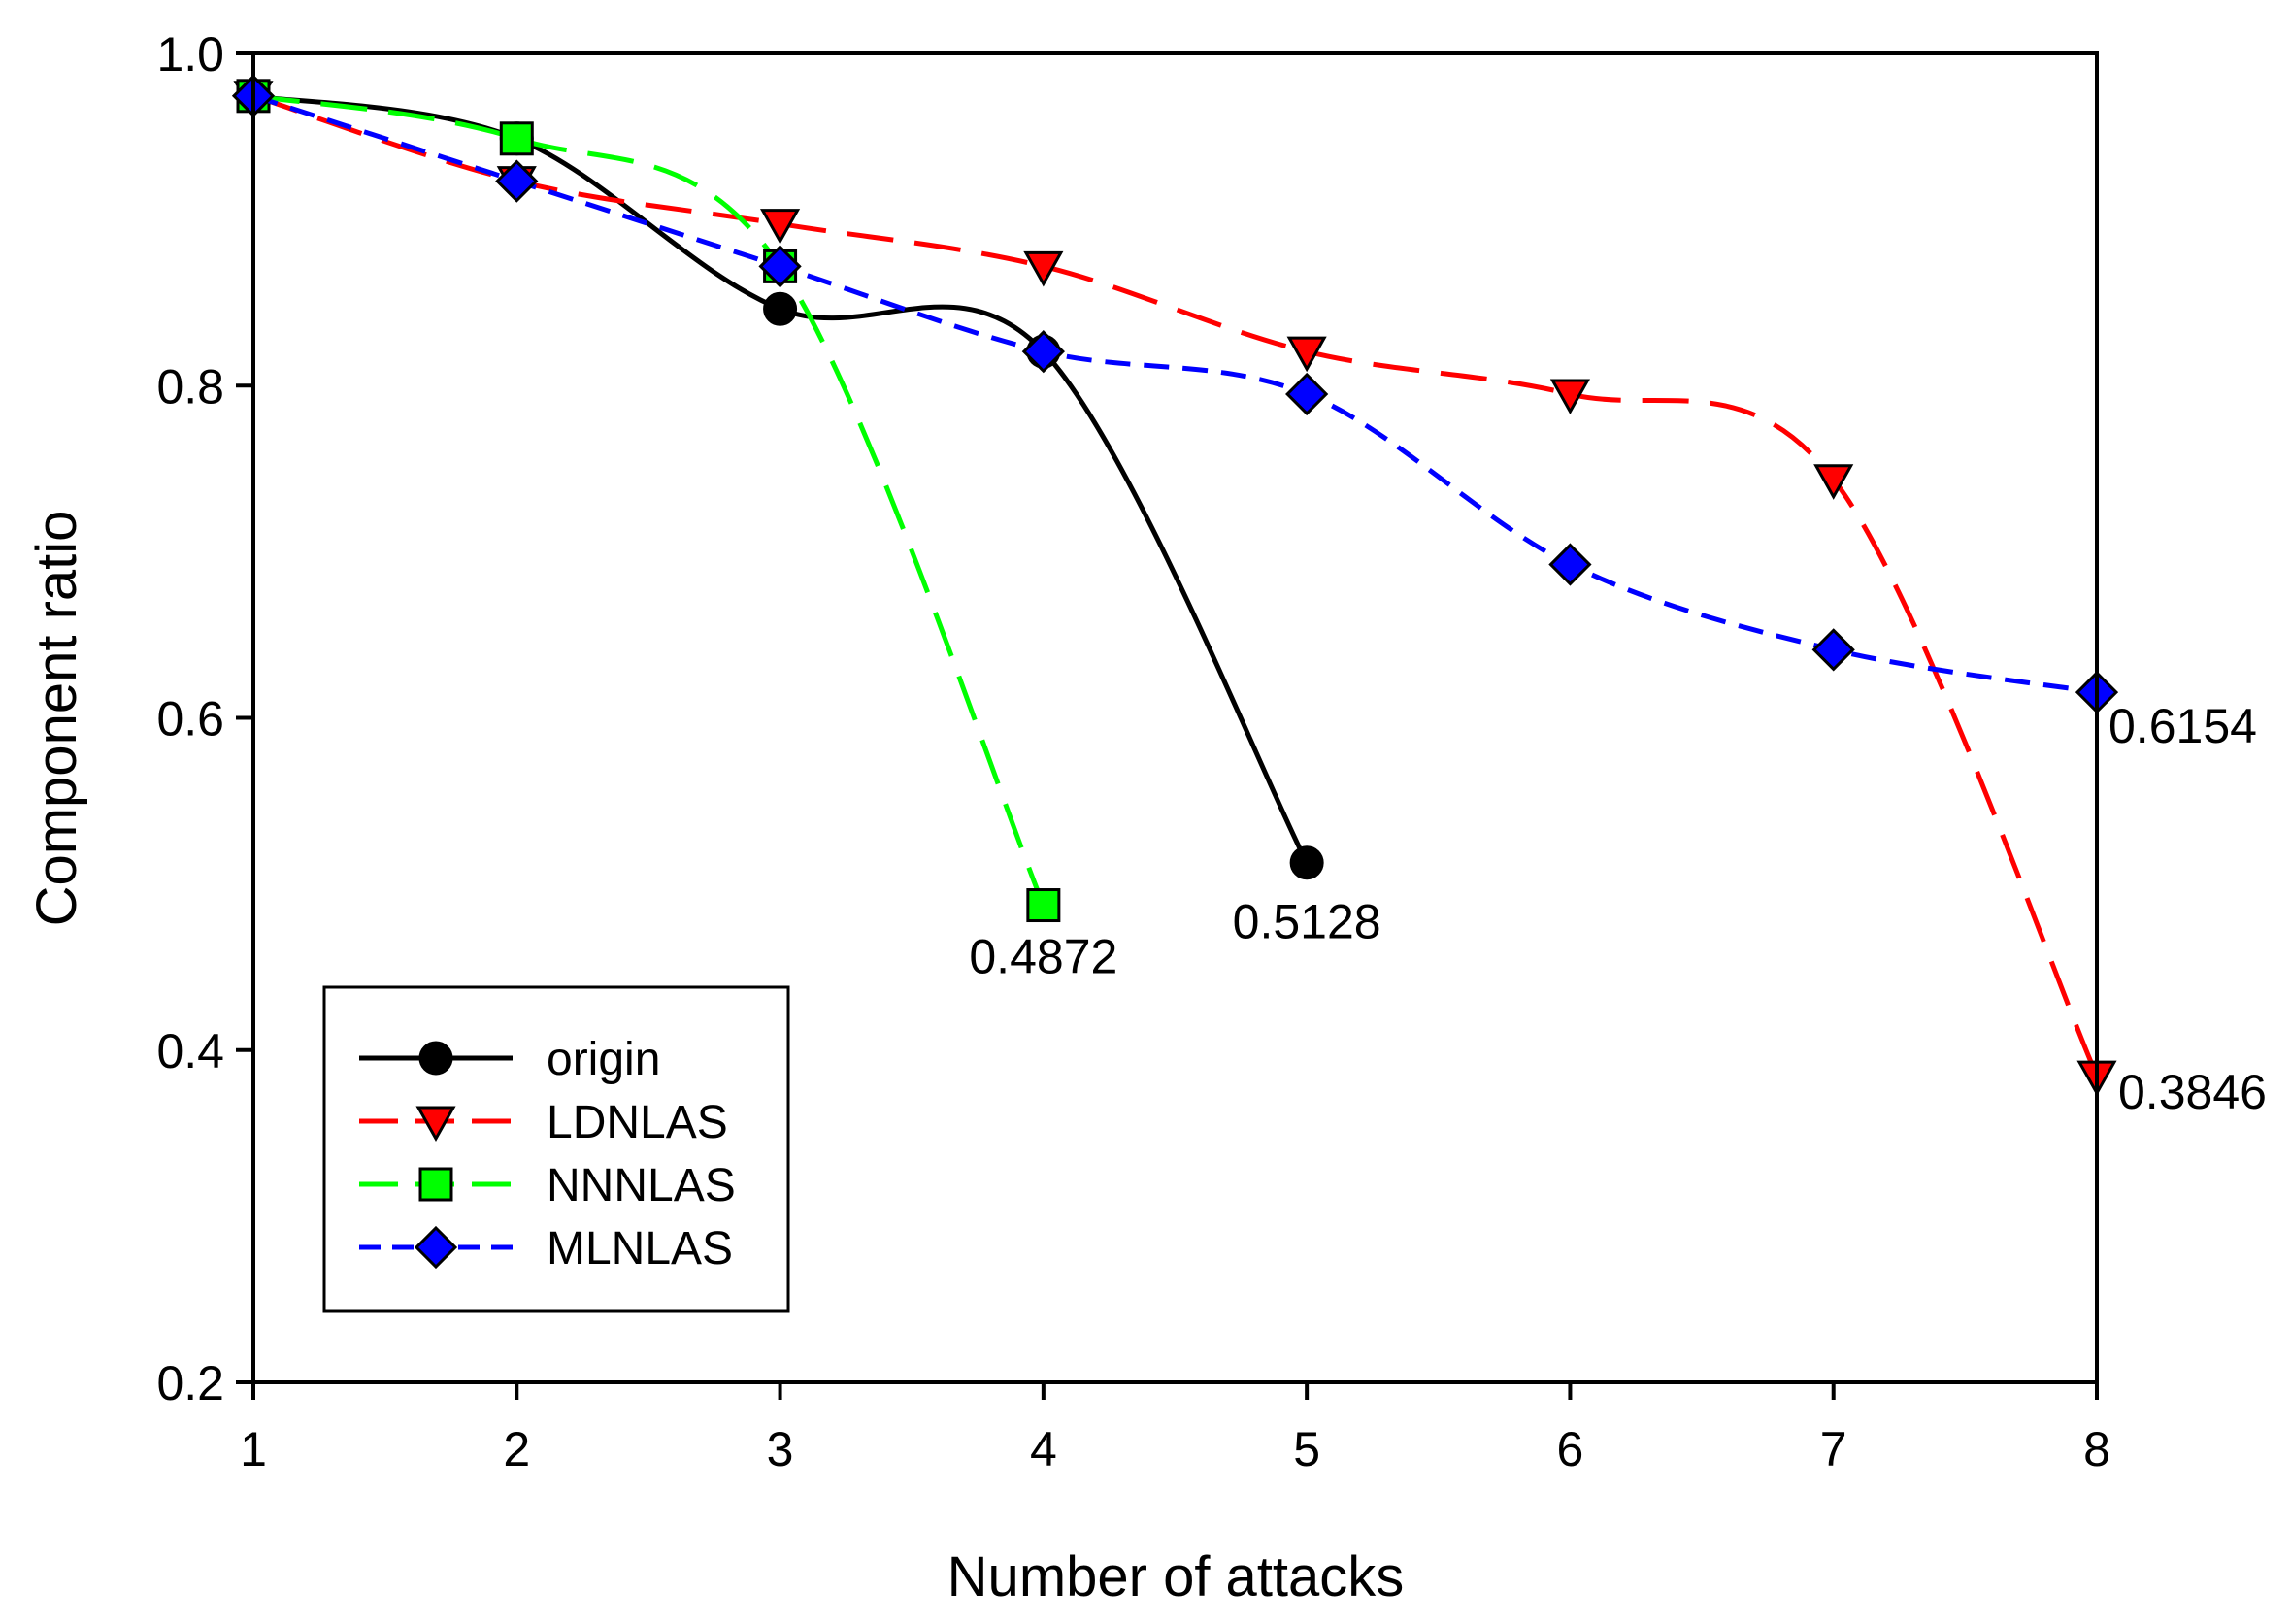 This screenshot has width=2291, height=1624. What do you see at coordinates (637, 1122) in the screenshot?
I see `legend-label: LDNLAS` at bounding box center [637, 1122].